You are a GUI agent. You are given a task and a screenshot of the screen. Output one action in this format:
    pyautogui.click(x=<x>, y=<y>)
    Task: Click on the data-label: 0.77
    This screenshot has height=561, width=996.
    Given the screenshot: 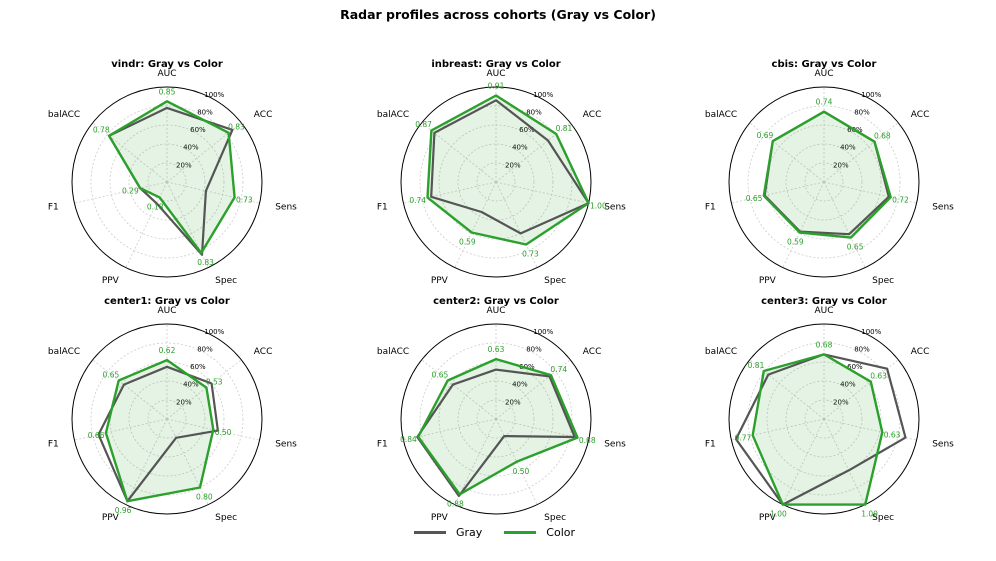 What is the action you would take?
    pyautogui.click(x=743, y=438)
    